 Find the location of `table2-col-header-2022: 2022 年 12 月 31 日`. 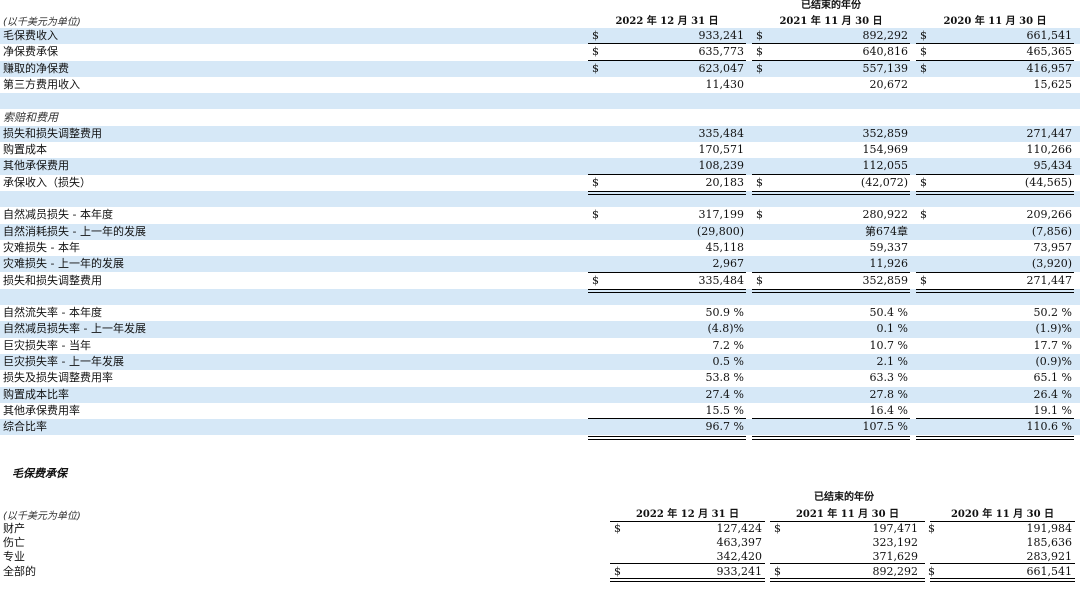

table2-col-header-2022: 2022 年 12 月 31 日 is located at coordinates (687, 513).